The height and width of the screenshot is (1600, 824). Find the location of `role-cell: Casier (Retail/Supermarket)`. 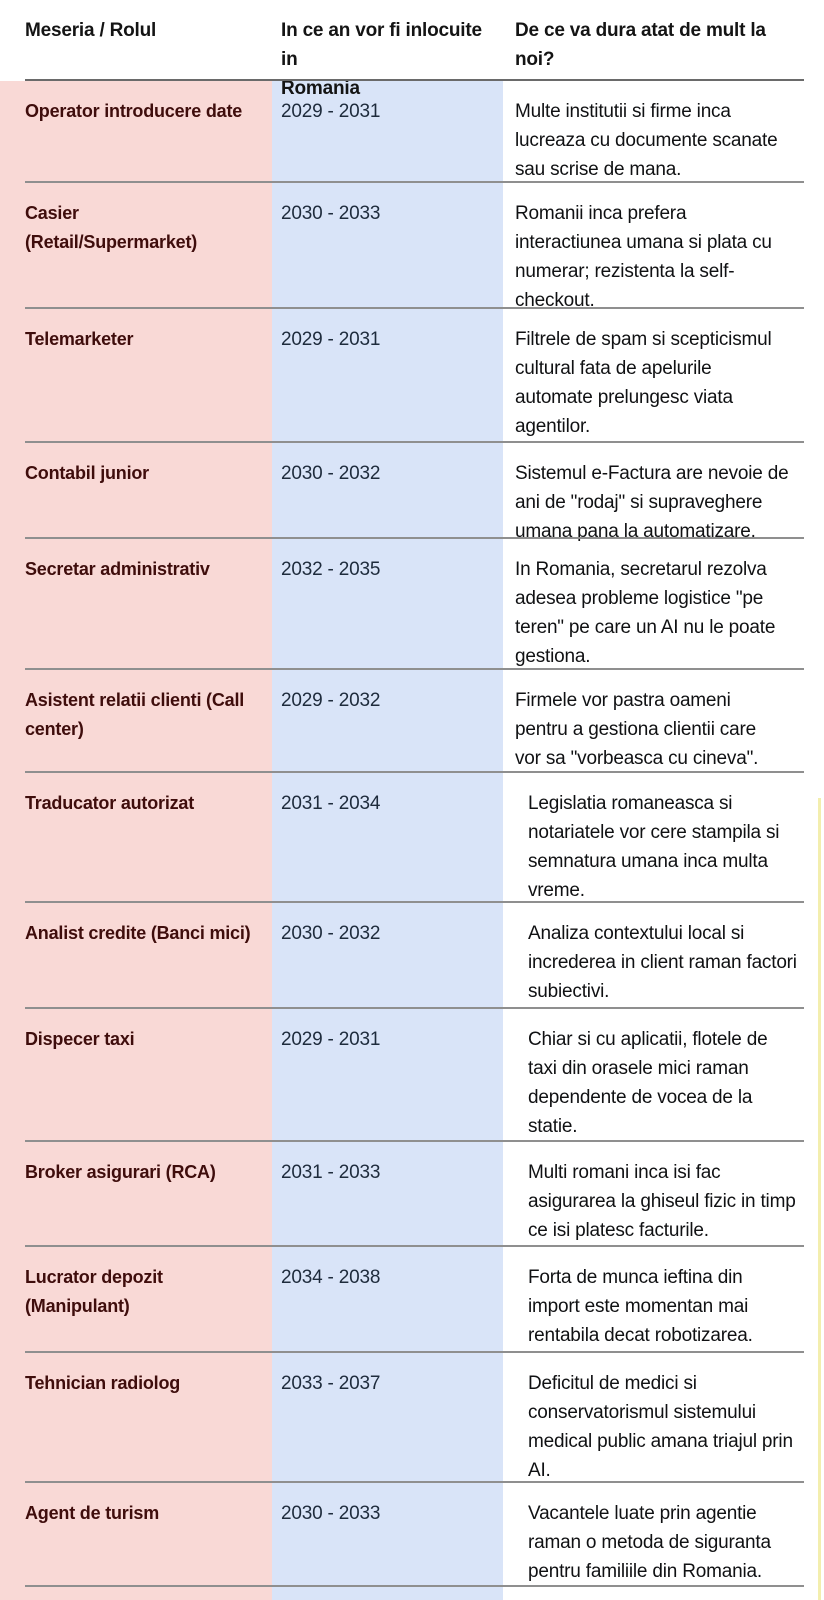

role-cell: Casier (Retail/Supermarket) is located at coordinates (111, 227).